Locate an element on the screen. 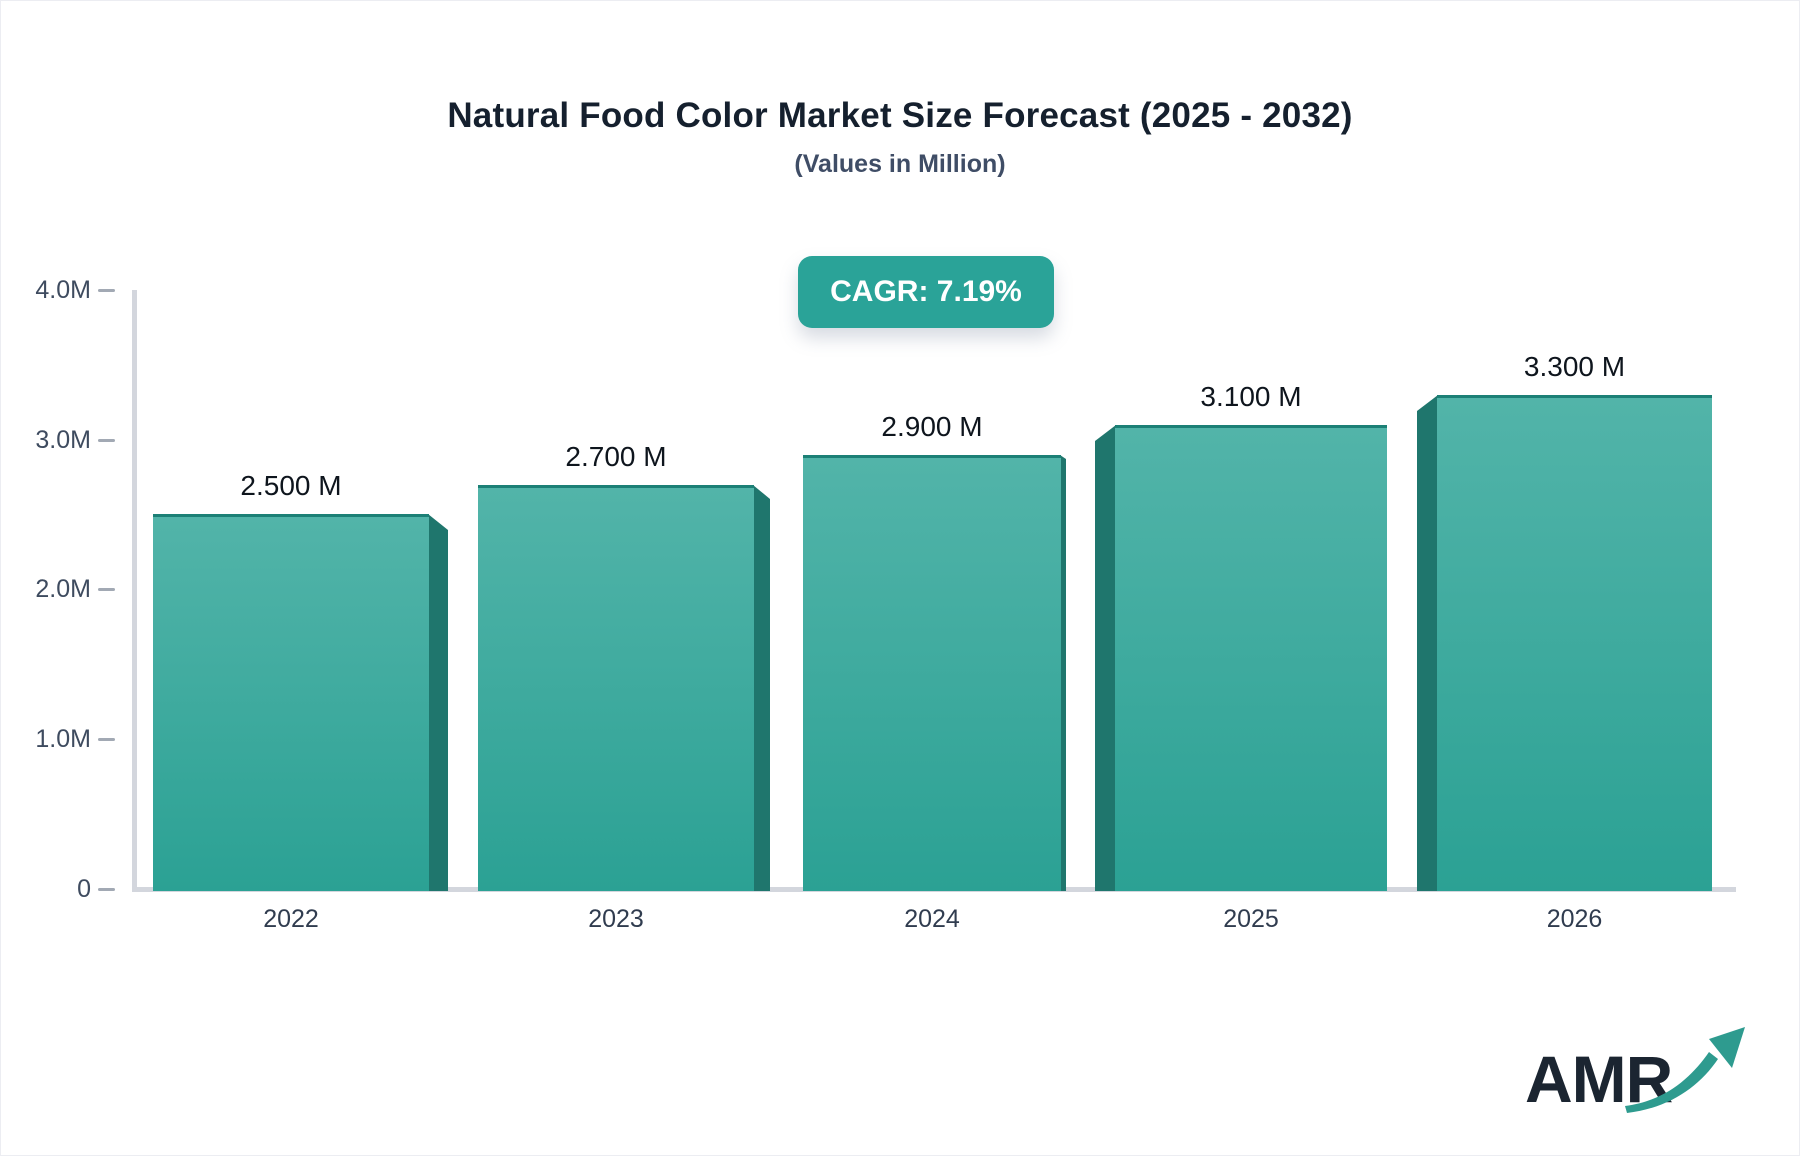 The image size is (1800, 1156). amr-logo: AMR is located at coordinates (1643, 1075).